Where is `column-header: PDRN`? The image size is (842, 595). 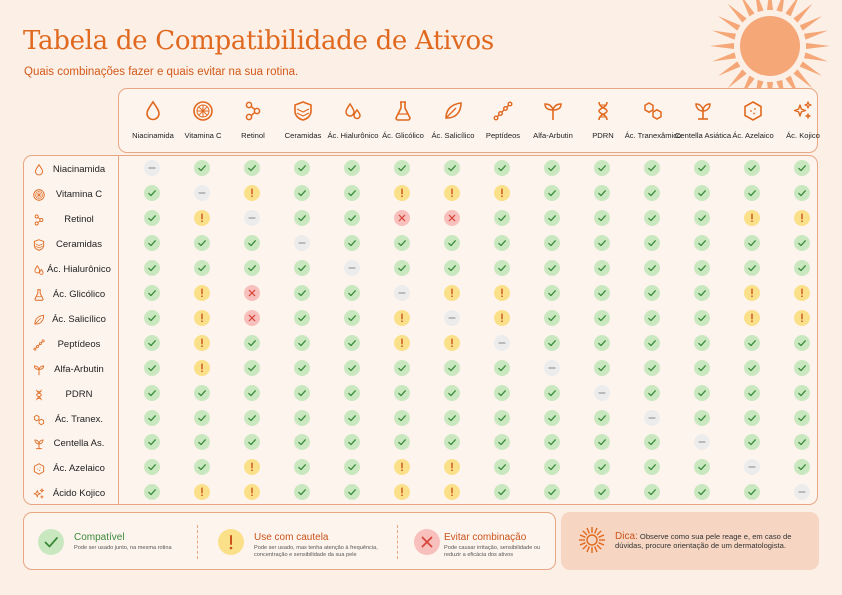
column-header: PDRN is located at coordinates (603, 121).